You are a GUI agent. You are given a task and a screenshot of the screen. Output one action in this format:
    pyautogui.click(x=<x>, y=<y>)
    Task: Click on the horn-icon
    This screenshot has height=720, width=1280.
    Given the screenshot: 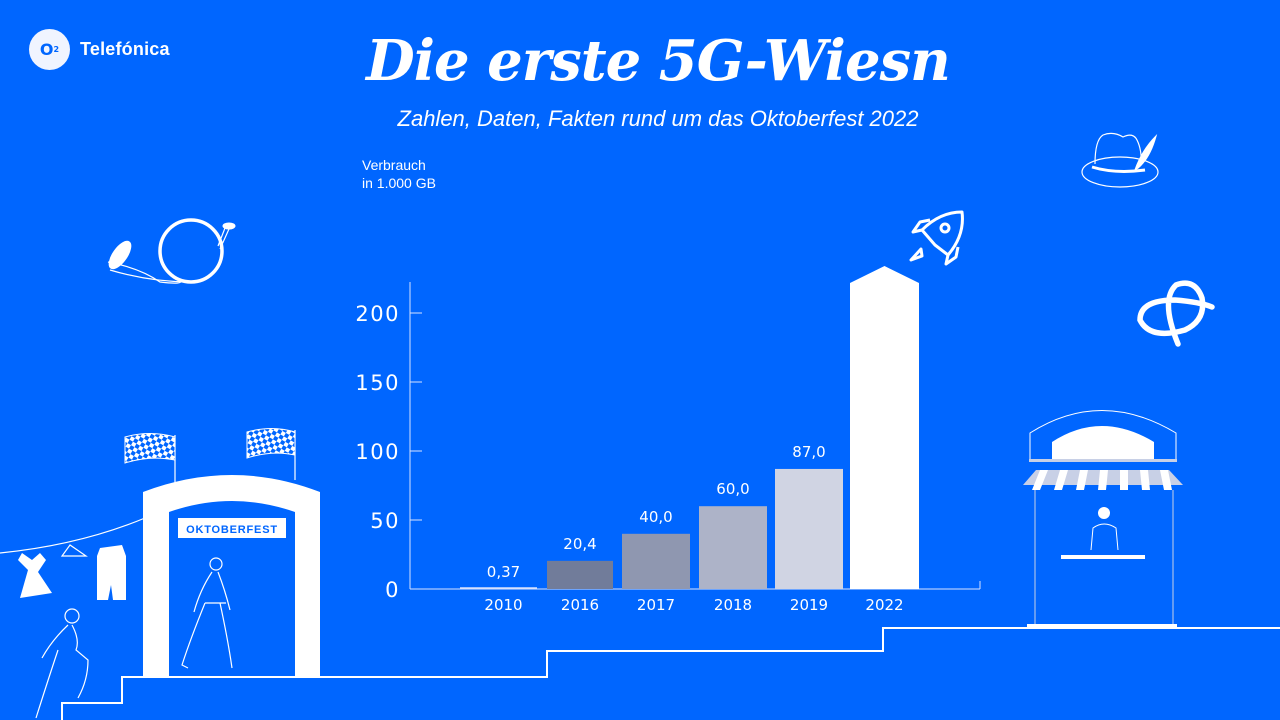 What is the action you would take?
    pyautogui.click(x=171, y=251)
    